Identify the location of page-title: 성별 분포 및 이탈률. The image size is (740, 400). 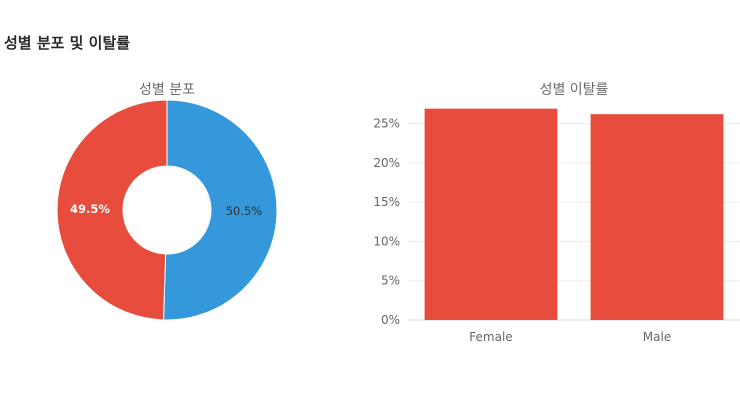
(67, 43).